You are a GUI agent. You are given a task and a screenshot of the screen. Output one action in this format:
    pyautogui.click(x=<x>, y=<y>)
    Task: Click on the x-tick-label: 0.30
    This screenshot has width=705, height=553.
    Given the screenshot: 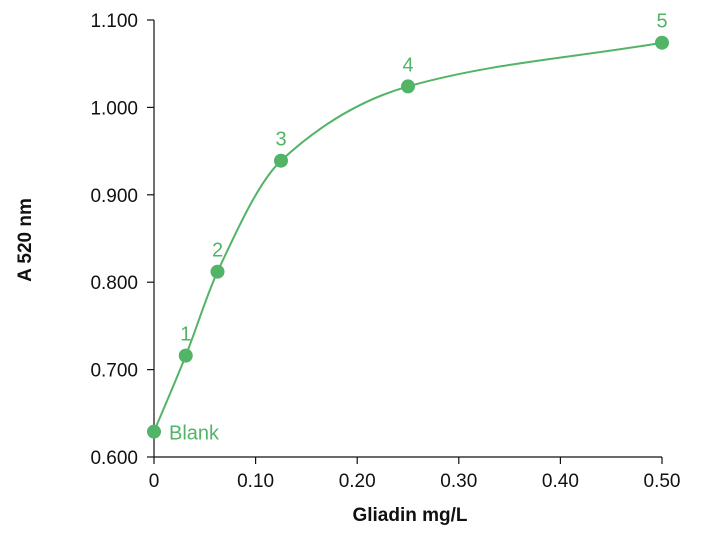 What is the action you would take?
    pyautogui.click(x=458, y=481)
    